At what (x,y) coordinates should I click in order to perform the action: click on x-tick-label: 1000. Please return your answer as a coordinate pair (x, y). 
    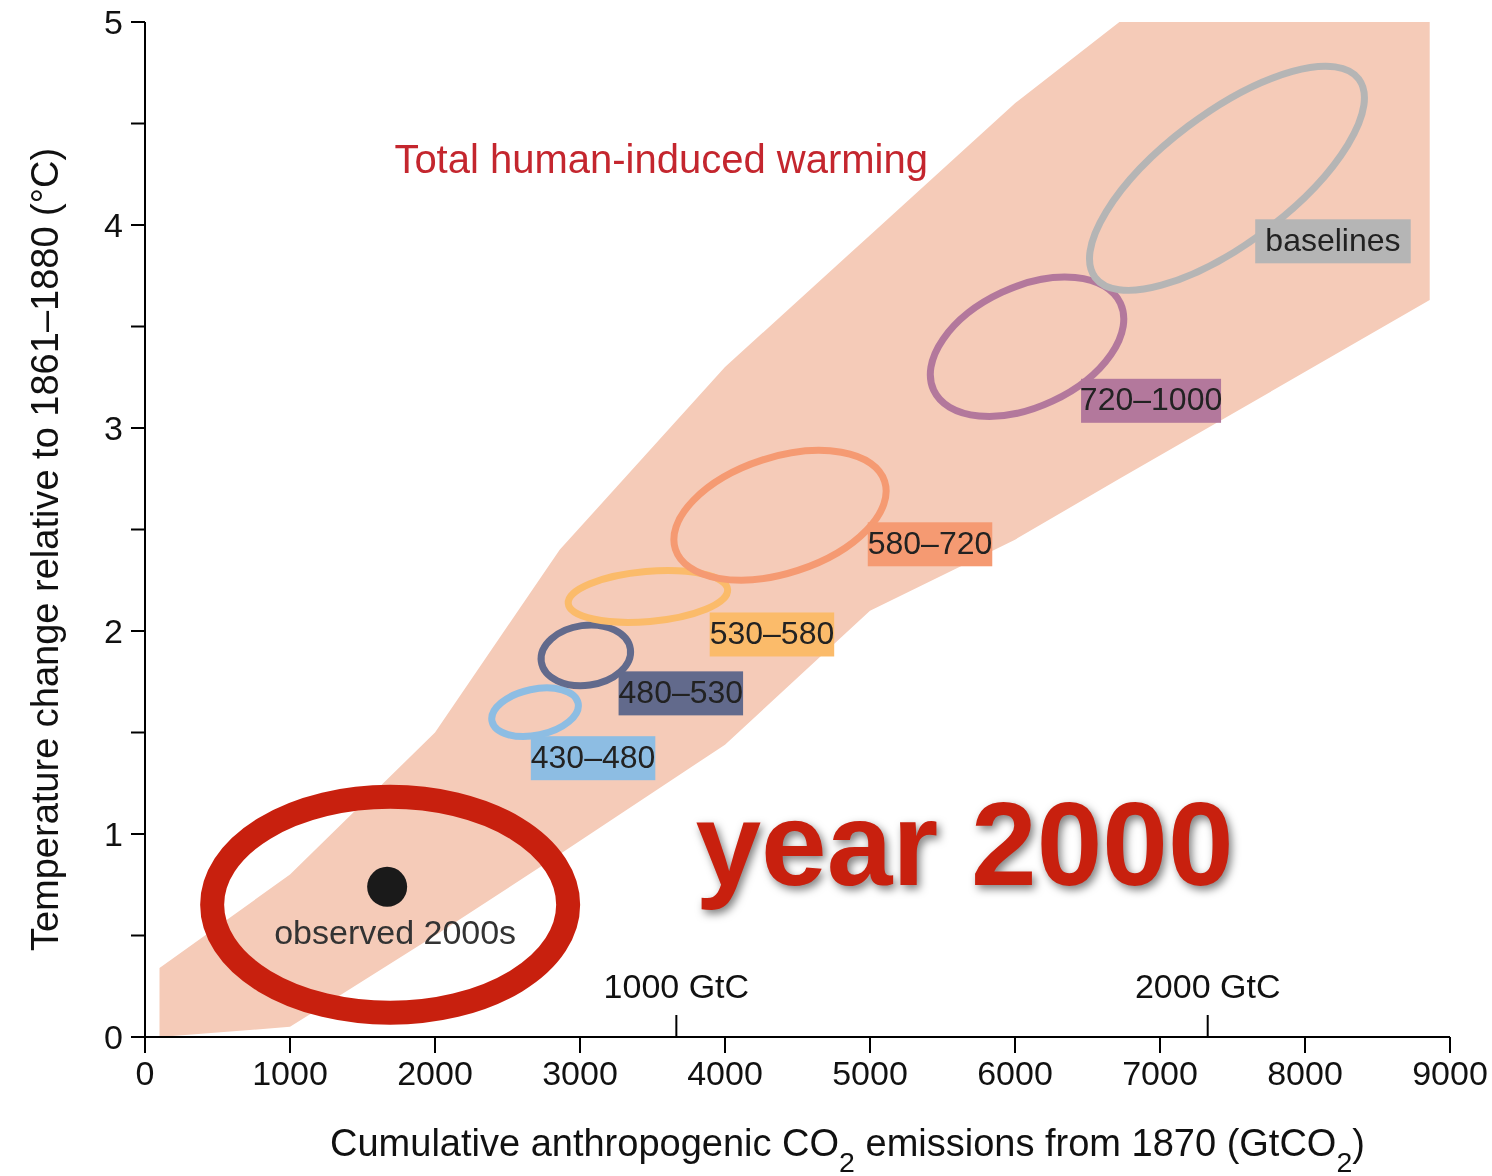
    Looking at the image, I should click on (290, 1073).